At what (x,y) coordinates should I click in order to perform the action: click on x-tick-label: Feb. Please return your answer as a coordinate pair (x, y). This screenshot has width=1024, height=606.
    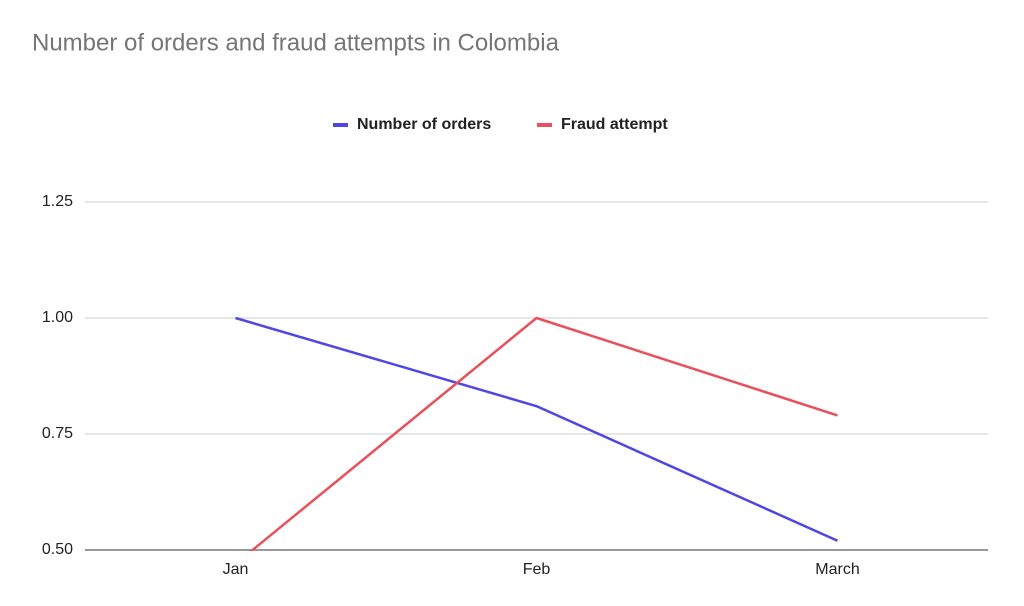
    Looking at the image, I should click on (537, 569).